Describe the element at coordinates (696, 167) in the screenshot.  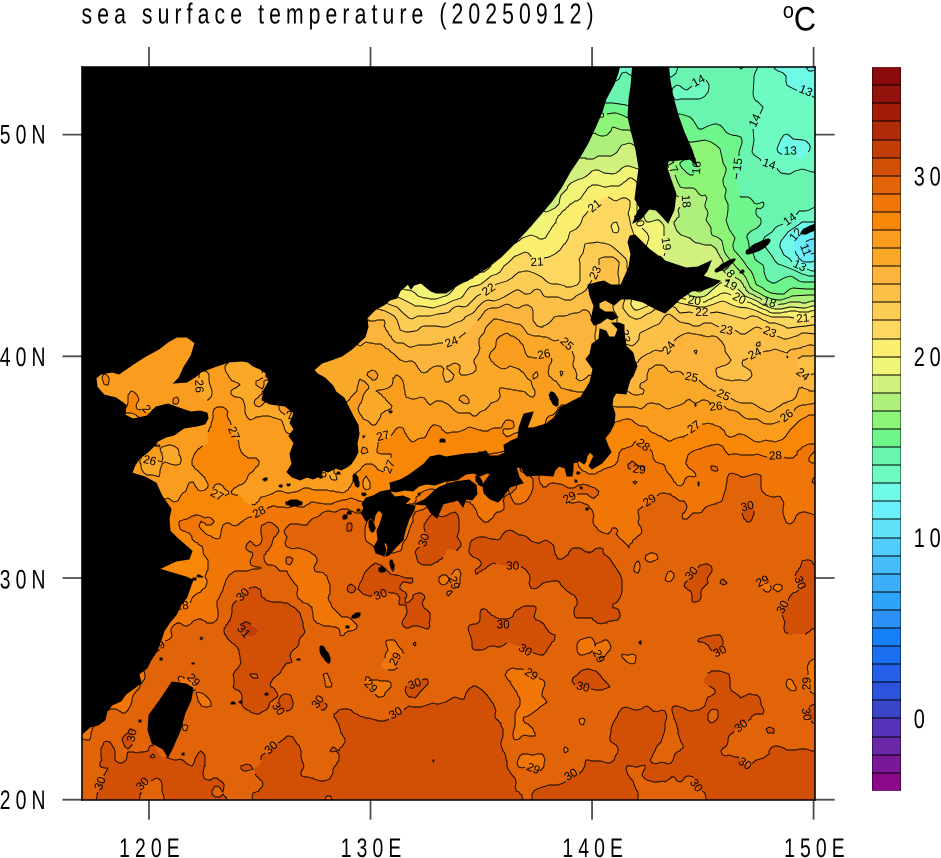
I see `svg-text: 16` at that location.